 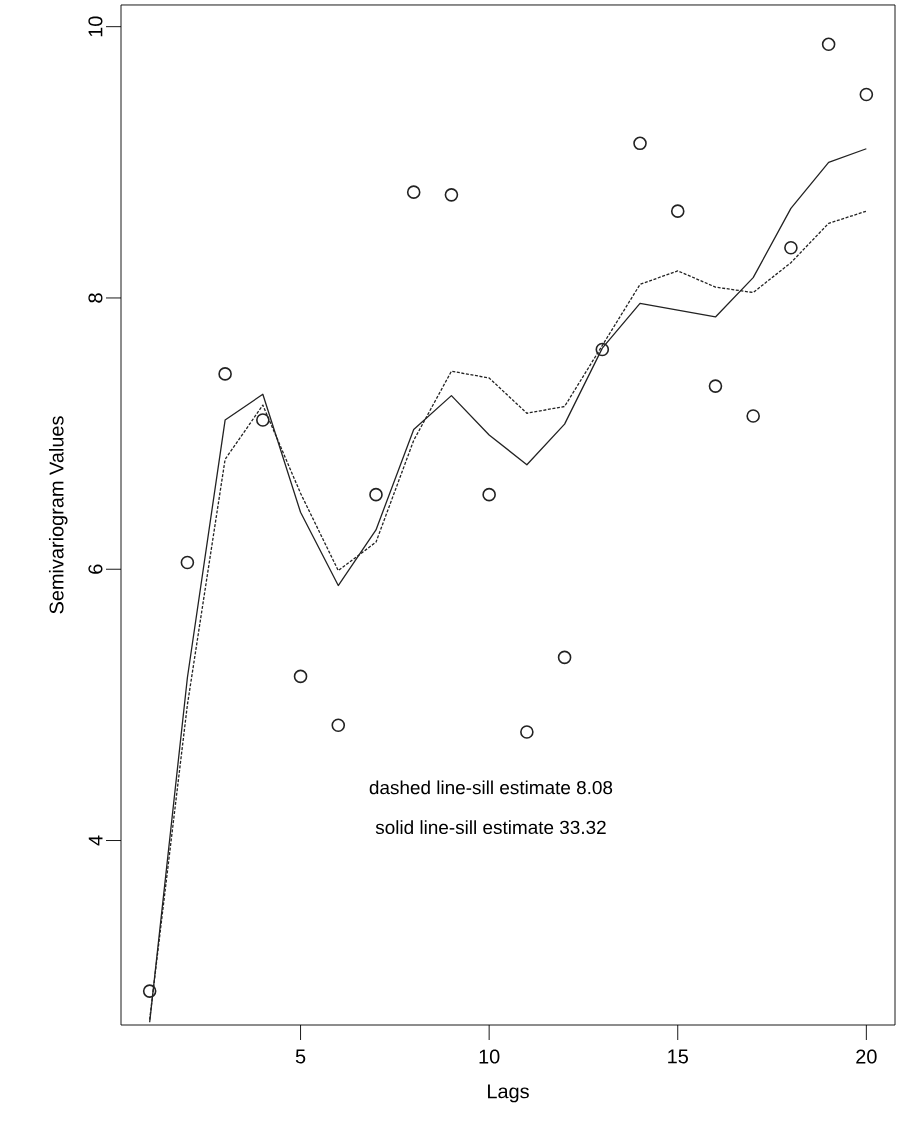 What do you see at coordinates (489, 1056) in the screenshot?
I see `x-tick-label: 10` at bounding box center [489, 1056].